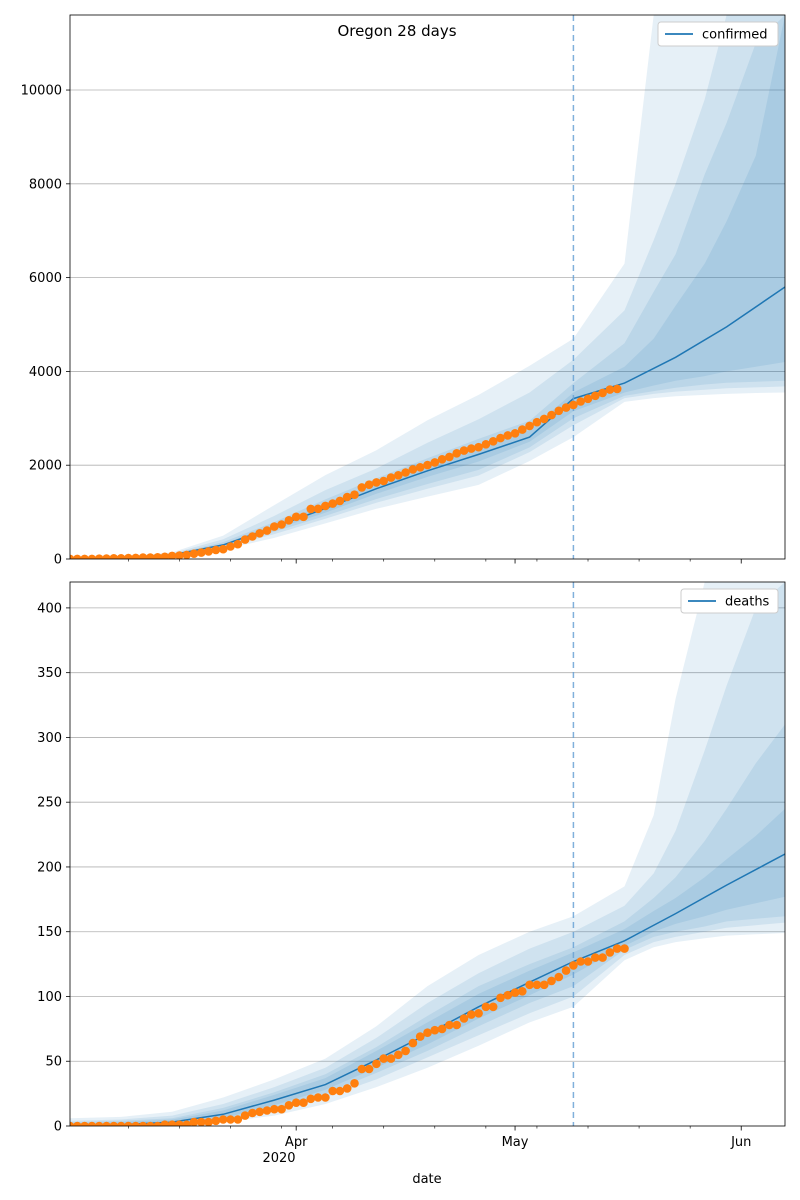 The width and height of the screenshot is (800, 1200). Describe the element at coordinates (49, 673) in the screenshot. I see `deaths-y-tick-label: 350` at that location.